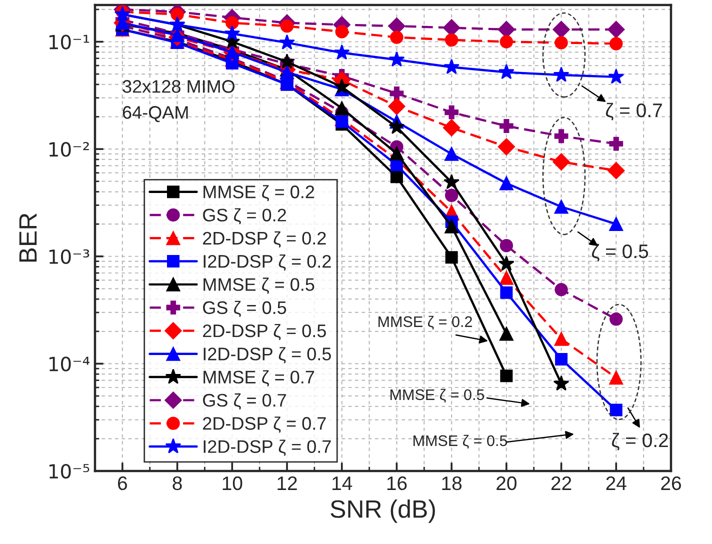 Image resolution: width=712 pixels, height=544 pixels. What do you see at coordinates (342, 483) in the screenshot?
I see `x-tick-label: 14` at bounding box center [342, 483].